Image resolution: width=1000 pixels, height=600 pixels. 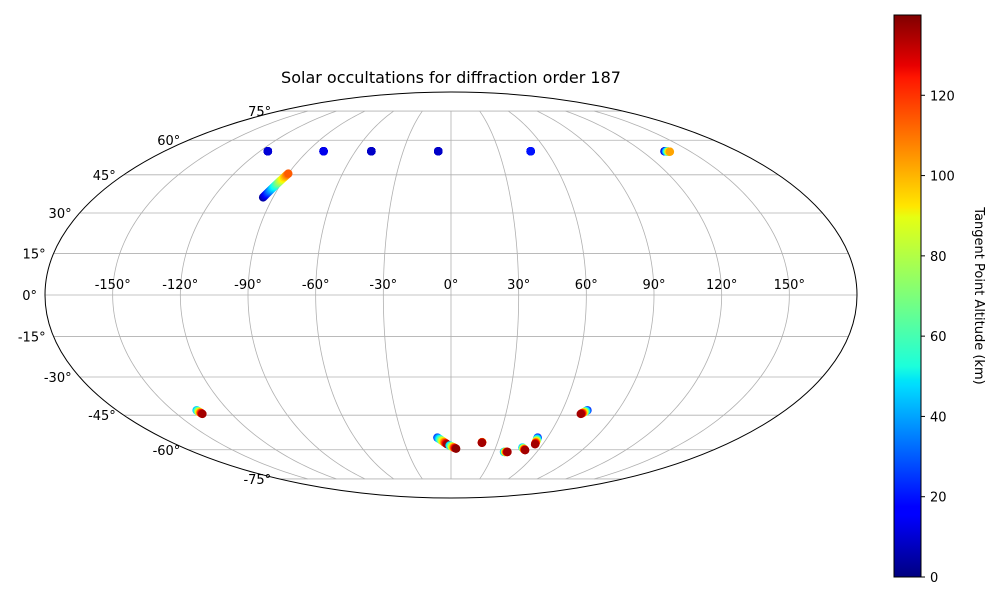 I want to click on colorbar-tick-label: 100, so click(x=942, y=177).